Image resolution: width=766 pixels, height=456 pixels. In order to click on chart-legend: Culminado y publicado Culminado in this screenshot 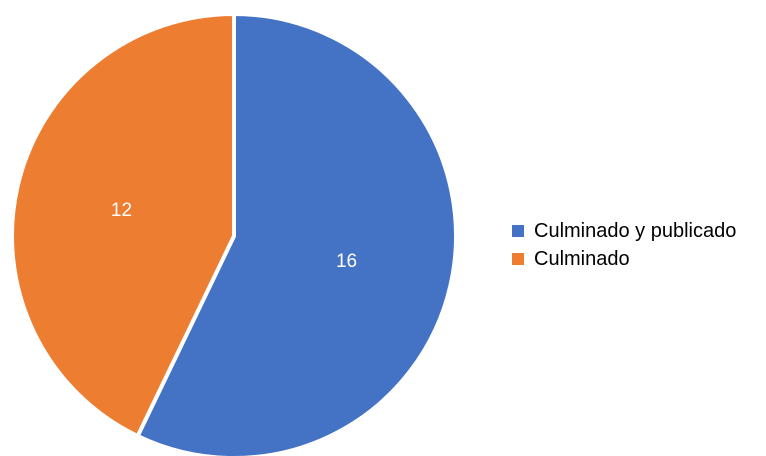, I will do `click(624, 245)`.